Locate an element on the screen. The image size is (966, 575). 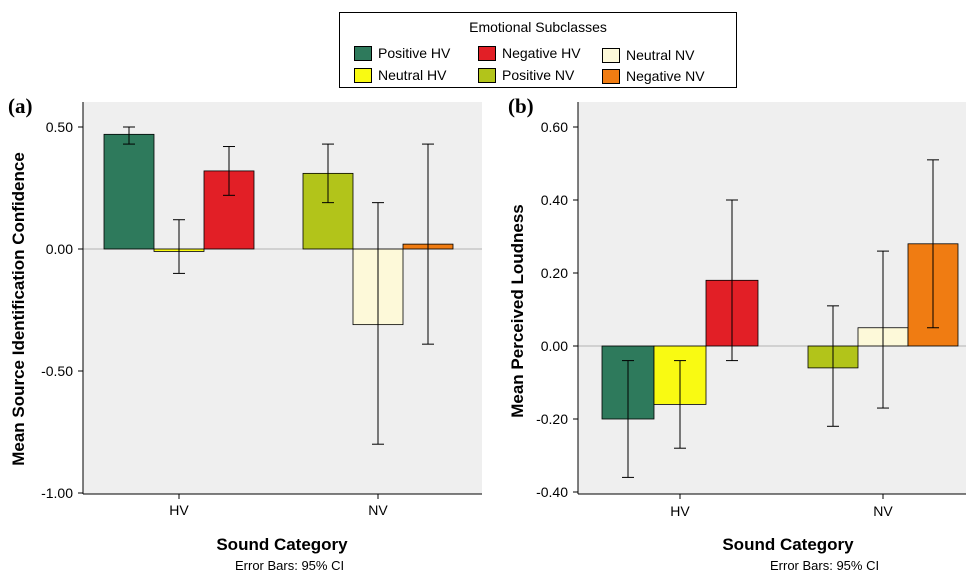
legend-item-negative-nv: Negative NV is located at coordinates (653, 76).